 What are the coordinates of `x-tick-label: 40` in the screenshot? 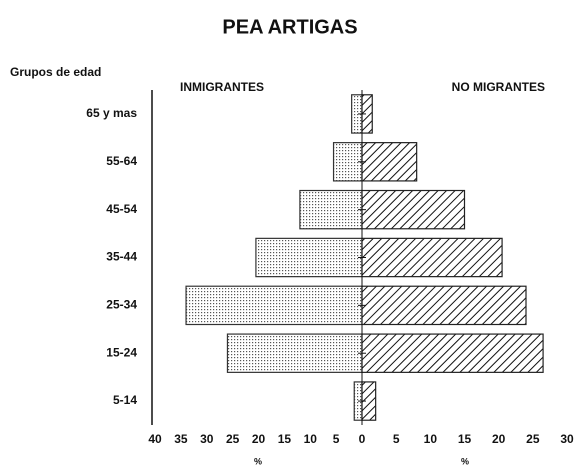 It's located at (155, 439).